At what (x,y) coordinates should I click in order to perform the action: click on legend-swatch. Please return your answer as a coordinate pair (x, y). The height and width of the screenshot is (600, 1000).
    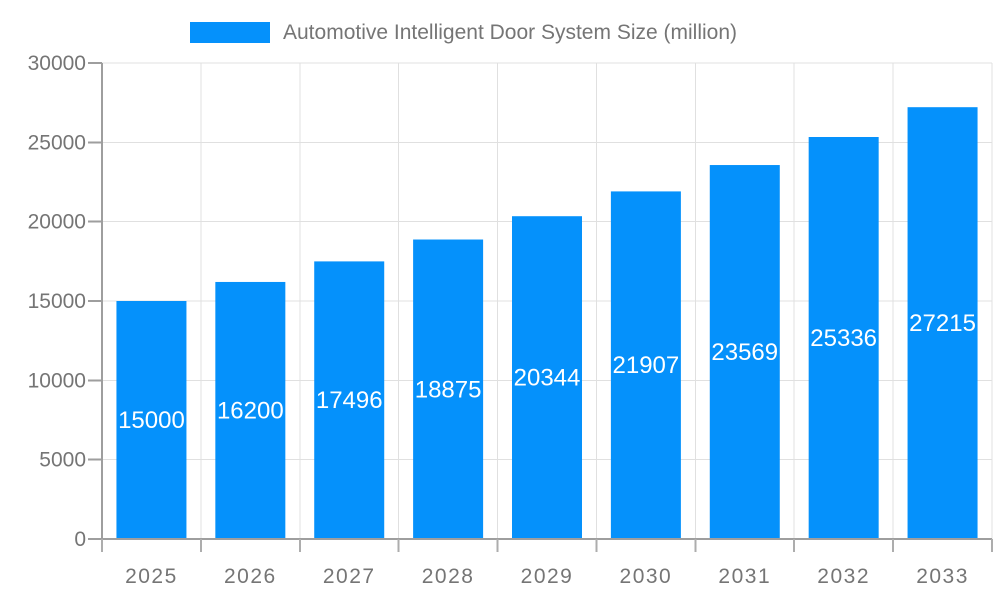
    Looking at the image, I should click on (230, 32).